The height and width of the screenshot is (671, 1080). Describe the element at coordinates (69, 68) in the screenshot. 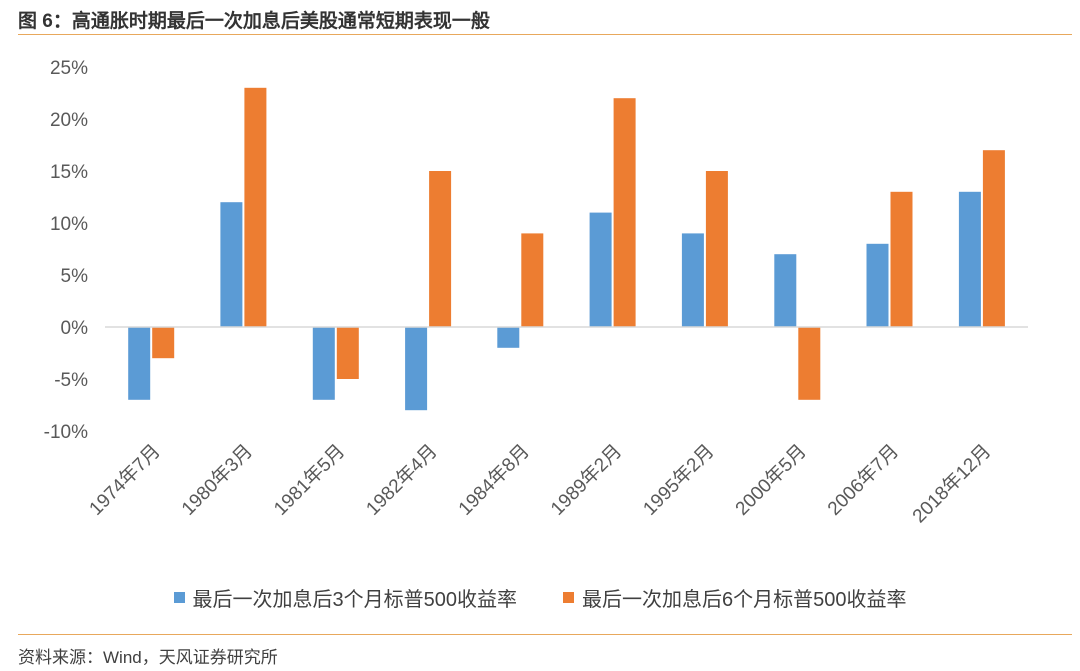

I see `y-tick-label: 25%` at that location.